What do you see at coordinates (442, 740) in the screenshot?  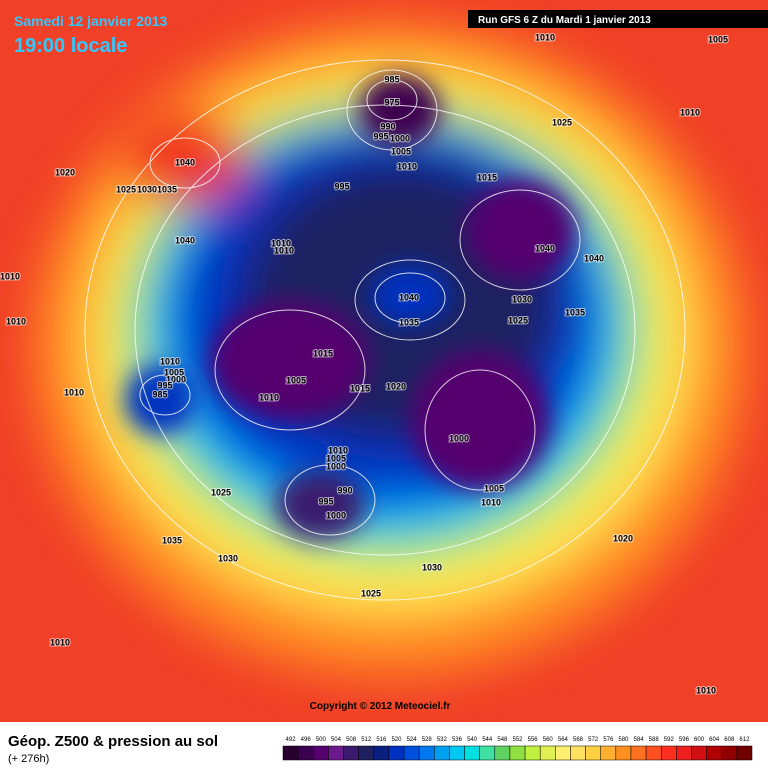 I see `scale-label: 532` at bounding box center [442, 740].